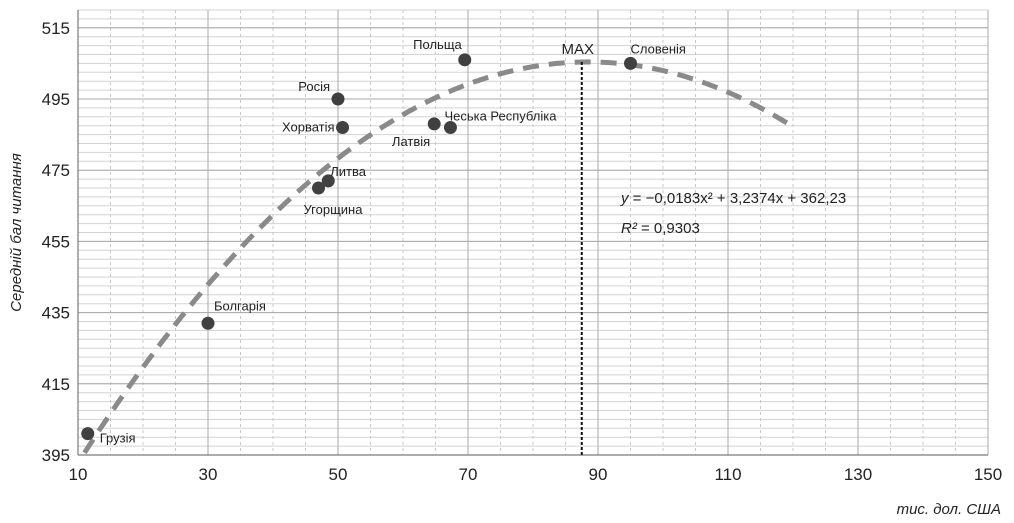 This screenshot has width=1014, height=523. What do you see at coordinates (577, 49) in the screenshot?
I see `max-label: MAX` at bounding box center [577, 49].